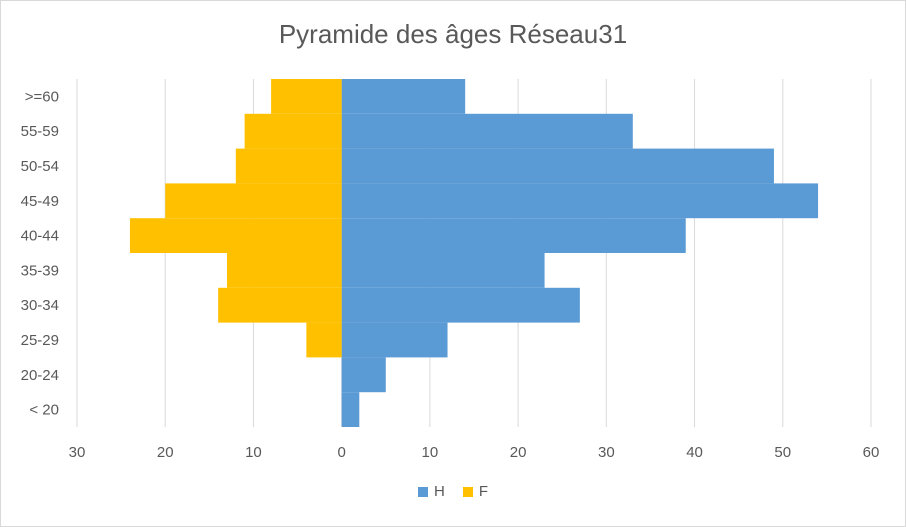 The image size is (906, 527). What do you see at coordinates (467, 491) in the screenshot?
I see `legend-swatch-f` at bounding box center [467, 491].